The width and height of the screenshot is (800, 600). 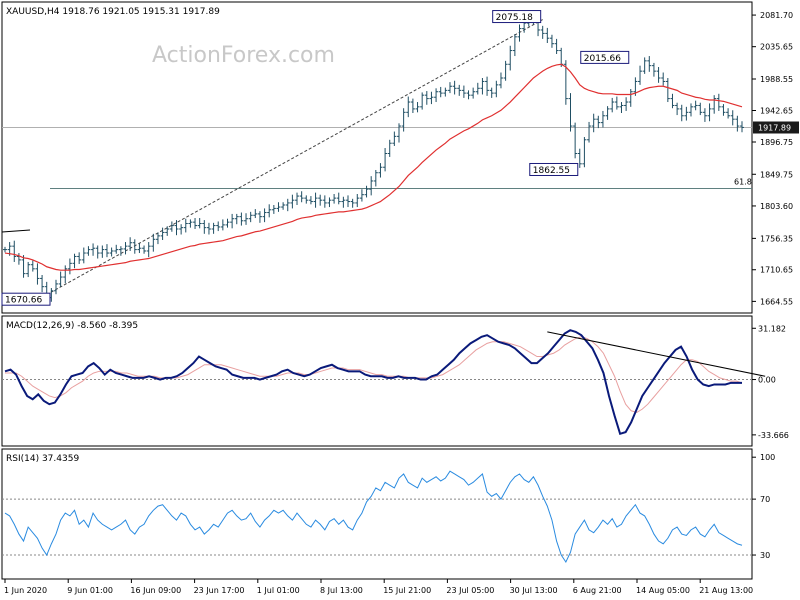 I want to click on left-level-stub, so click(x=16, y=231).